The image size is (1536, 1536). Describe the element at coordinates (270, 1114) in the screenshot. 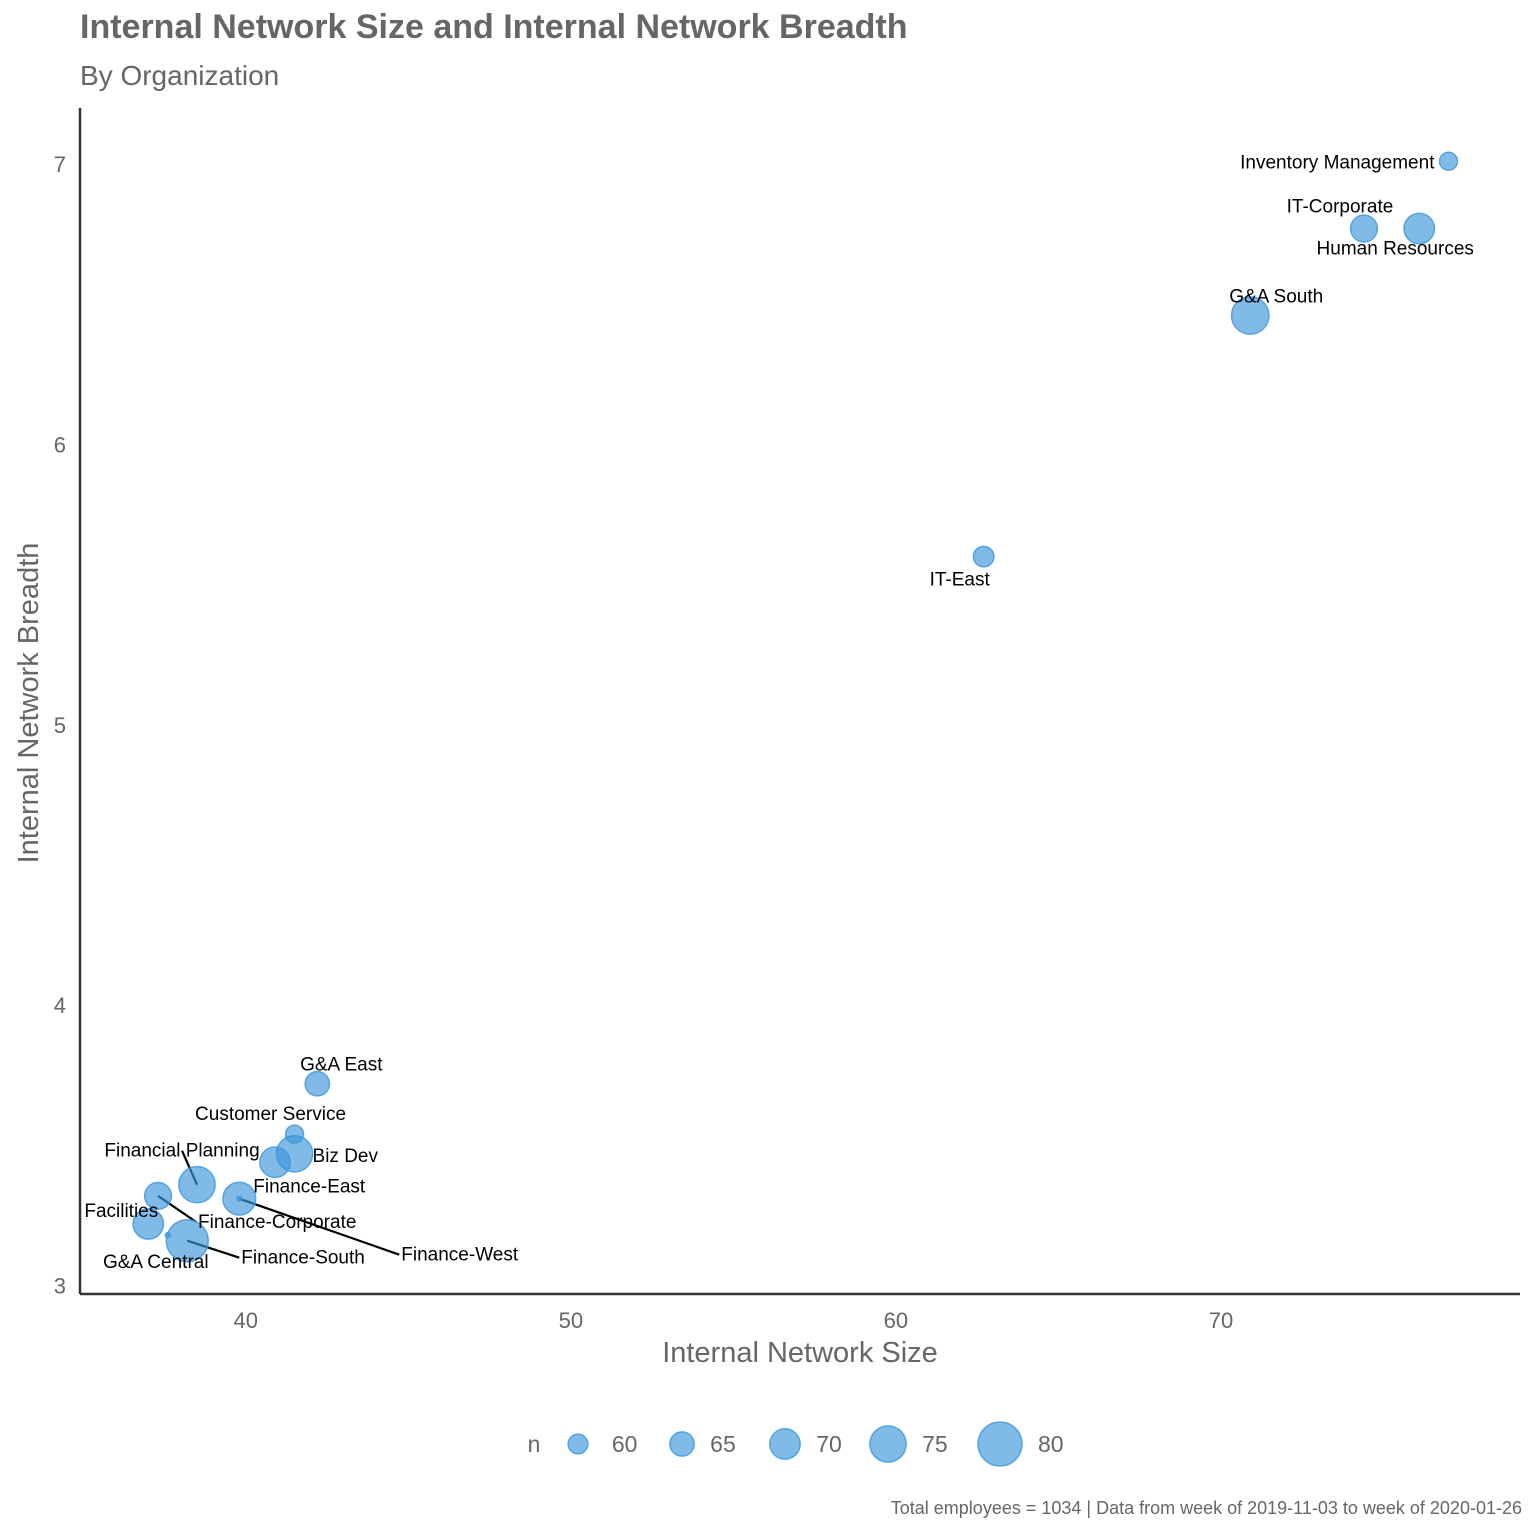

I see `point-label: Customer Service` at that location.